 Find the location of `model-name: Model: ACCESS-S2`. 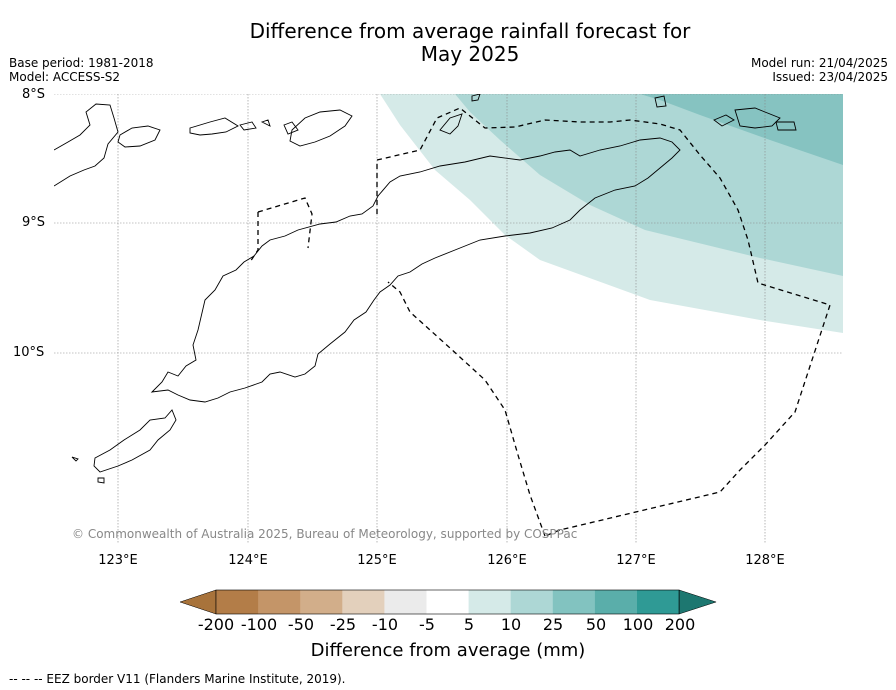

model-name: Model: ACCESS-S2 is located at coordinates (65, 77).